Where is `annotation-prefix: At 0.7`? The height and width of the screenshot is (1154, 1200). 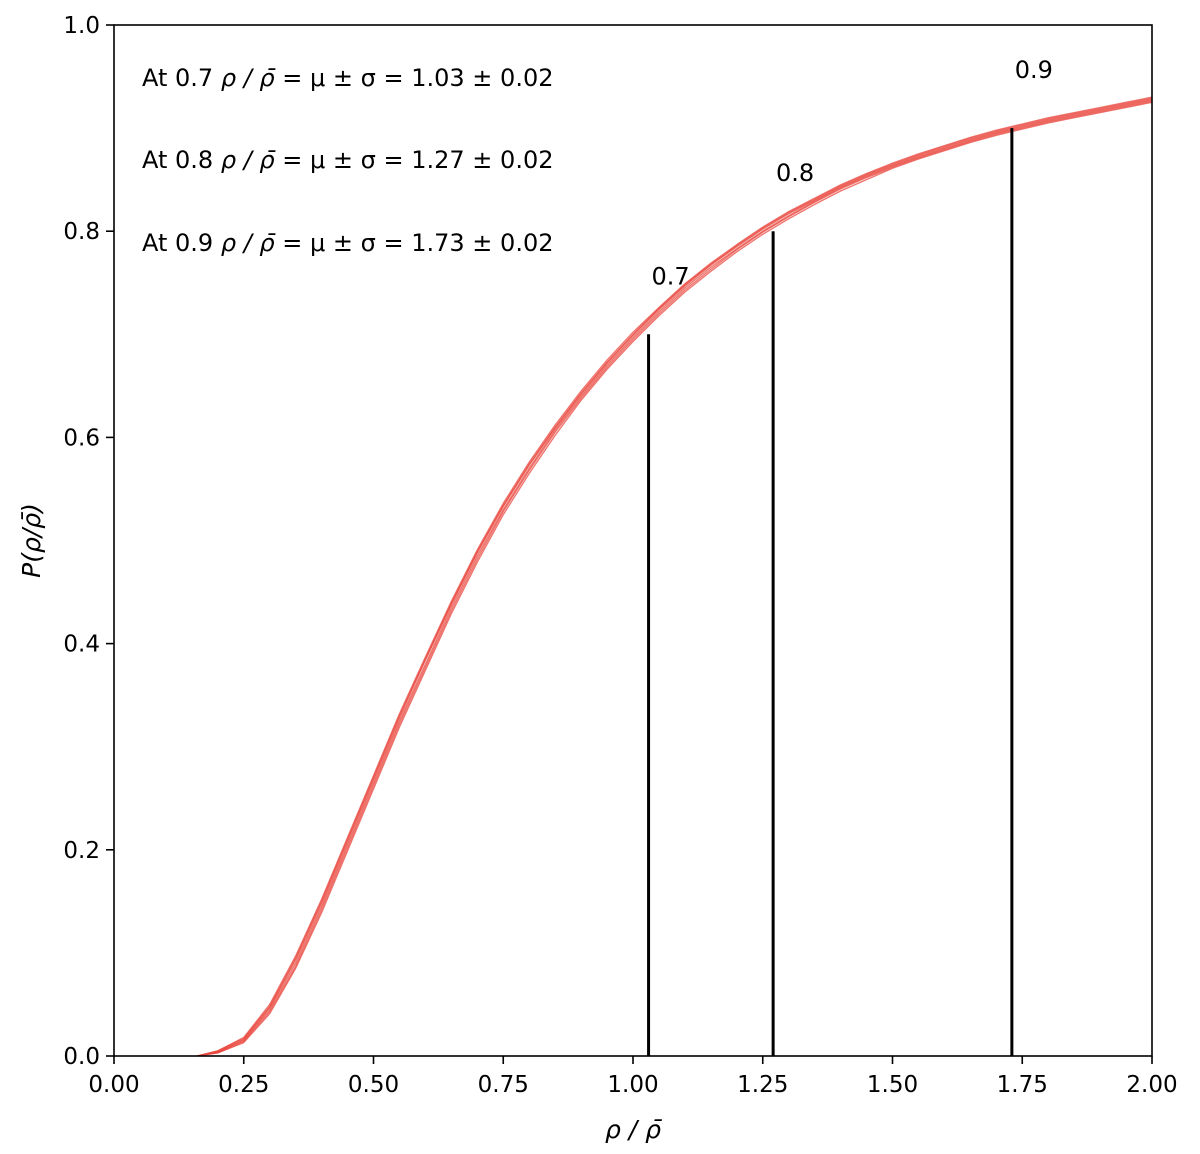 annotation-prefix: At 0.7 is located at coordinates (181, 78).